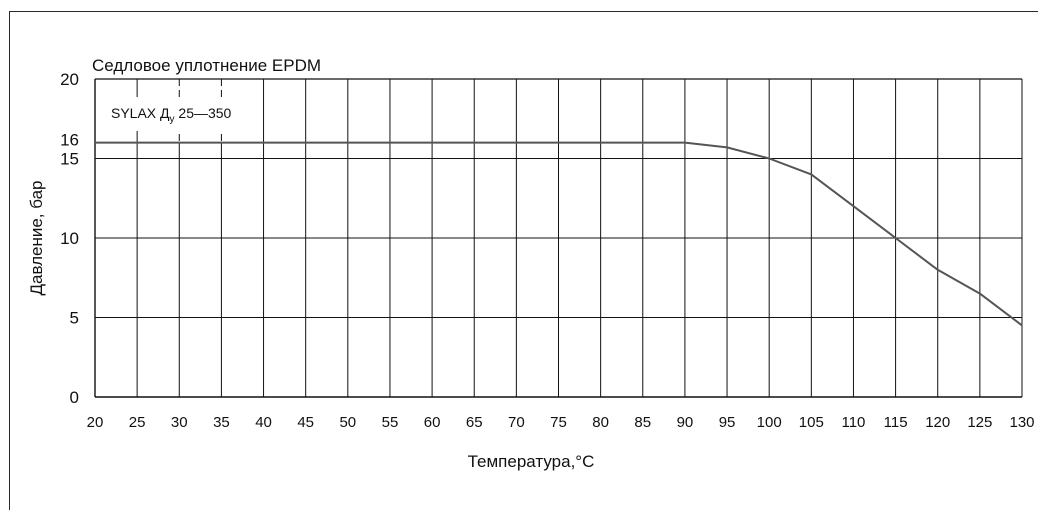 The image size is (1038, 510). What do you see at coordinates (853, 422) in the screenshot?
I see `x-tick-label: 110` at bounding box center [853, 422].